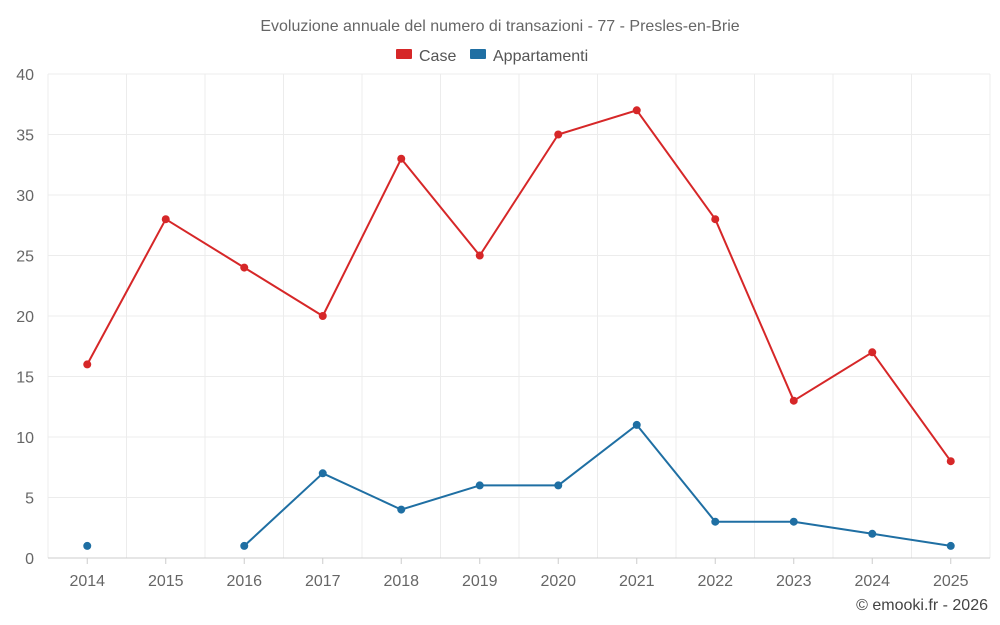 Image resolution: width=1000 pixels, height=625 pixels. I want to click on x-tick-label: 2017, so click(323, 581).